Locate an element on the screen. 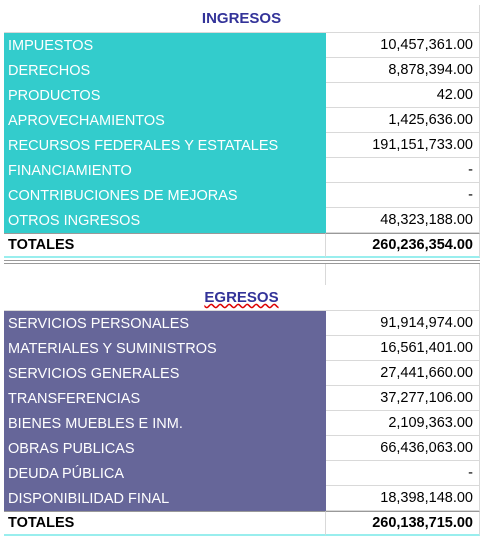  row-value: 91,914,974.00 is located at coordinates (403, 323).